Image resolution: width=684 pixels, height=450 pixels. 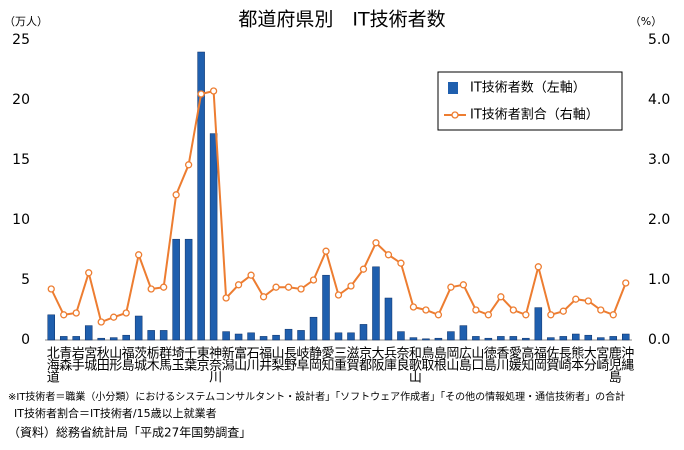 I want to click on x-tick-label: 京都, so click(x=364, y=358).